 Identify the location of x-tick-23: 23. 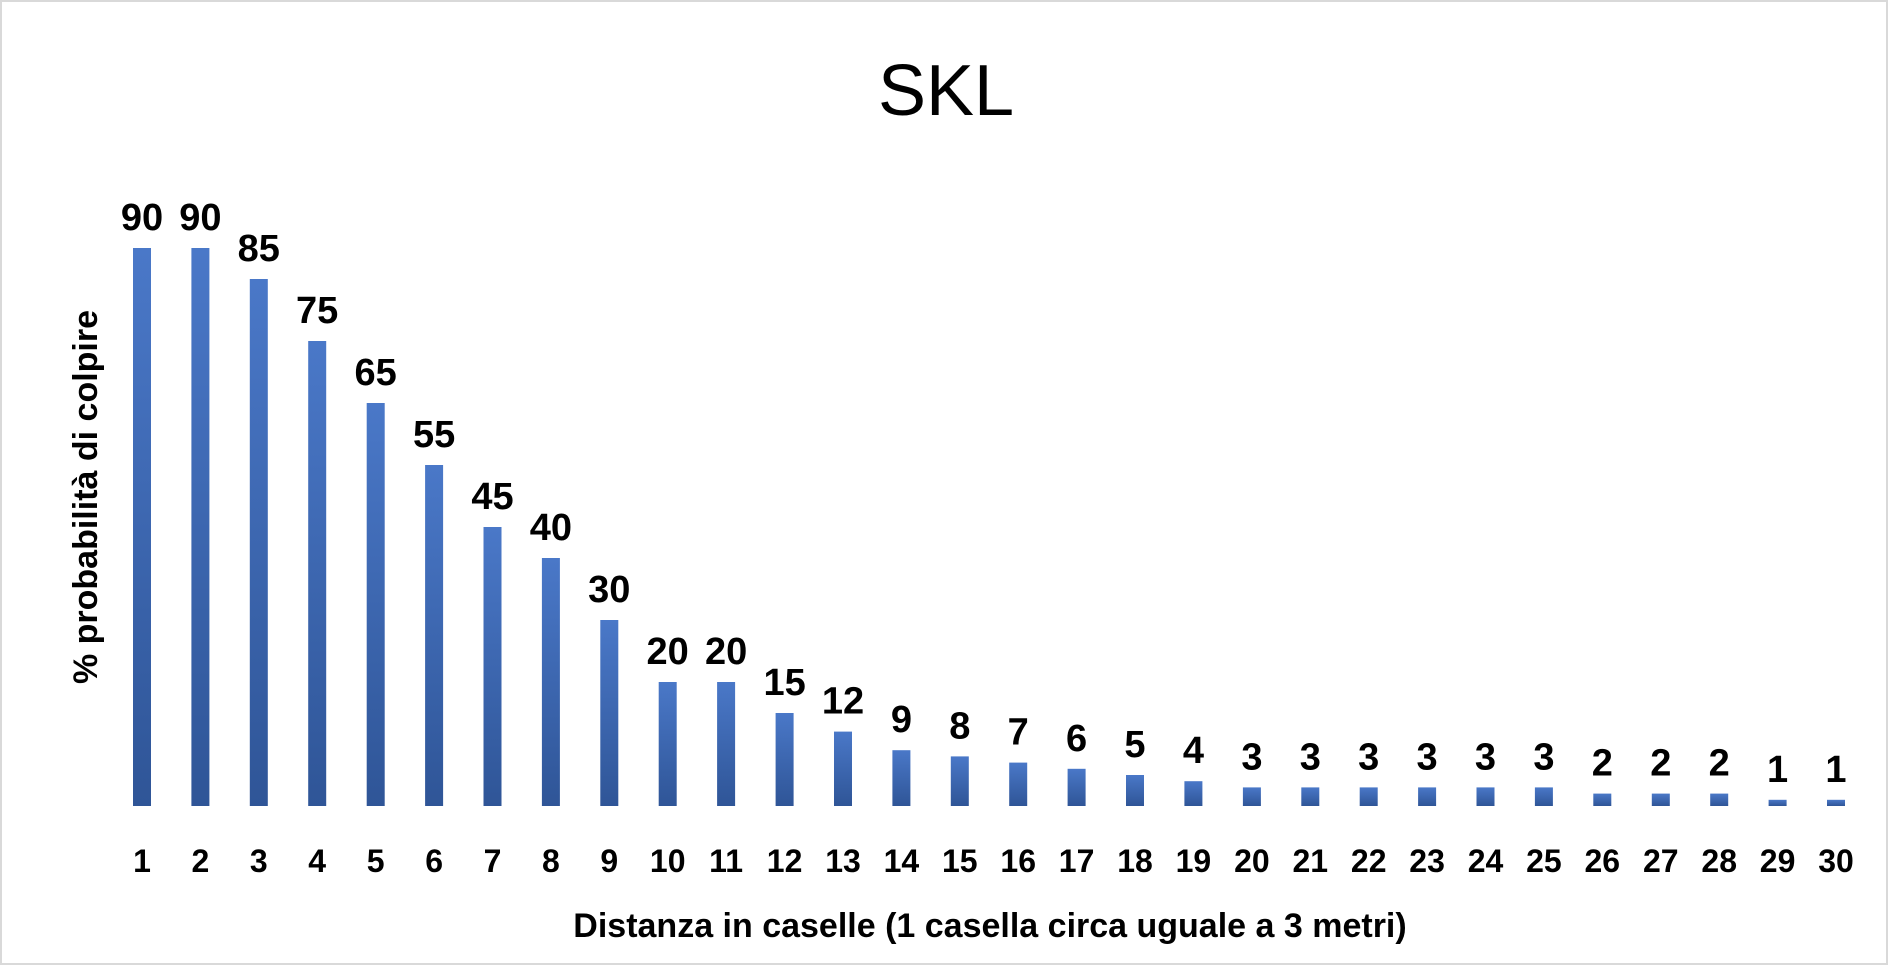
(1427, 861).